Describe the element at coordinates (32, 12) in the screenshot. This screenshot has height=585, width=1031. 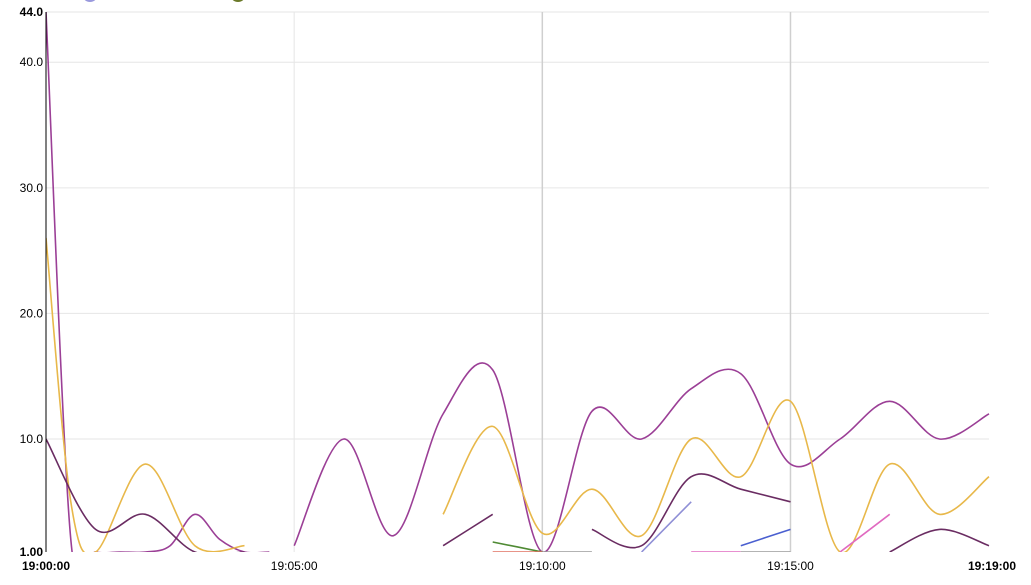
I see `y-tick-label: 44.0` at that location.